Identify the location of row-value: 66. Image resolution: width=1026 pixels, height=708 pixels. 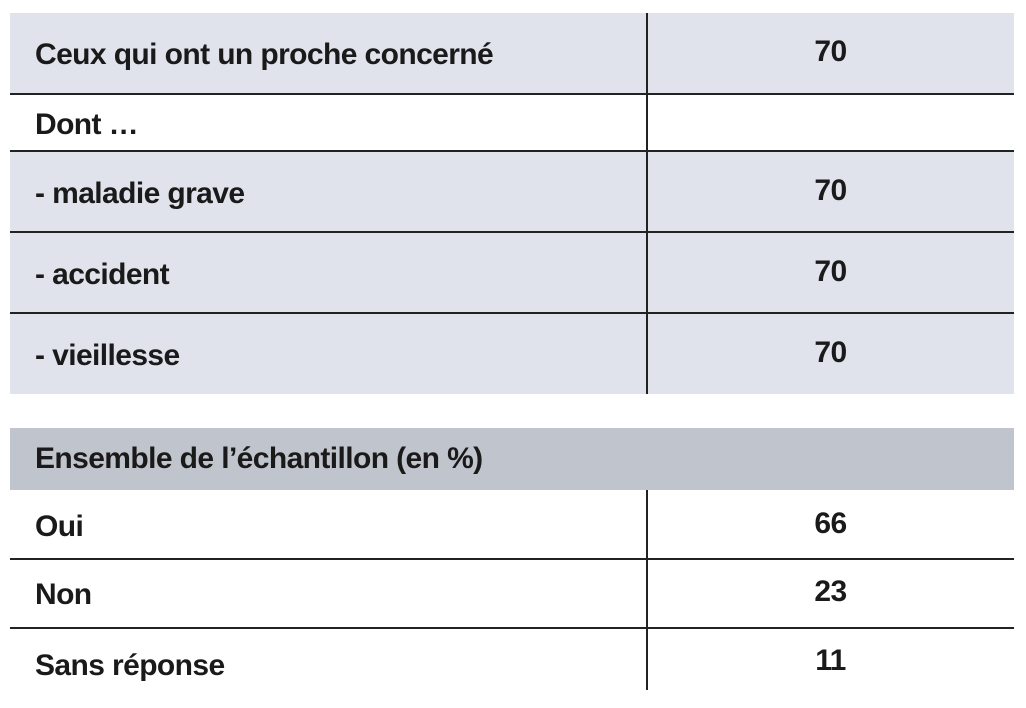
(830, 523).